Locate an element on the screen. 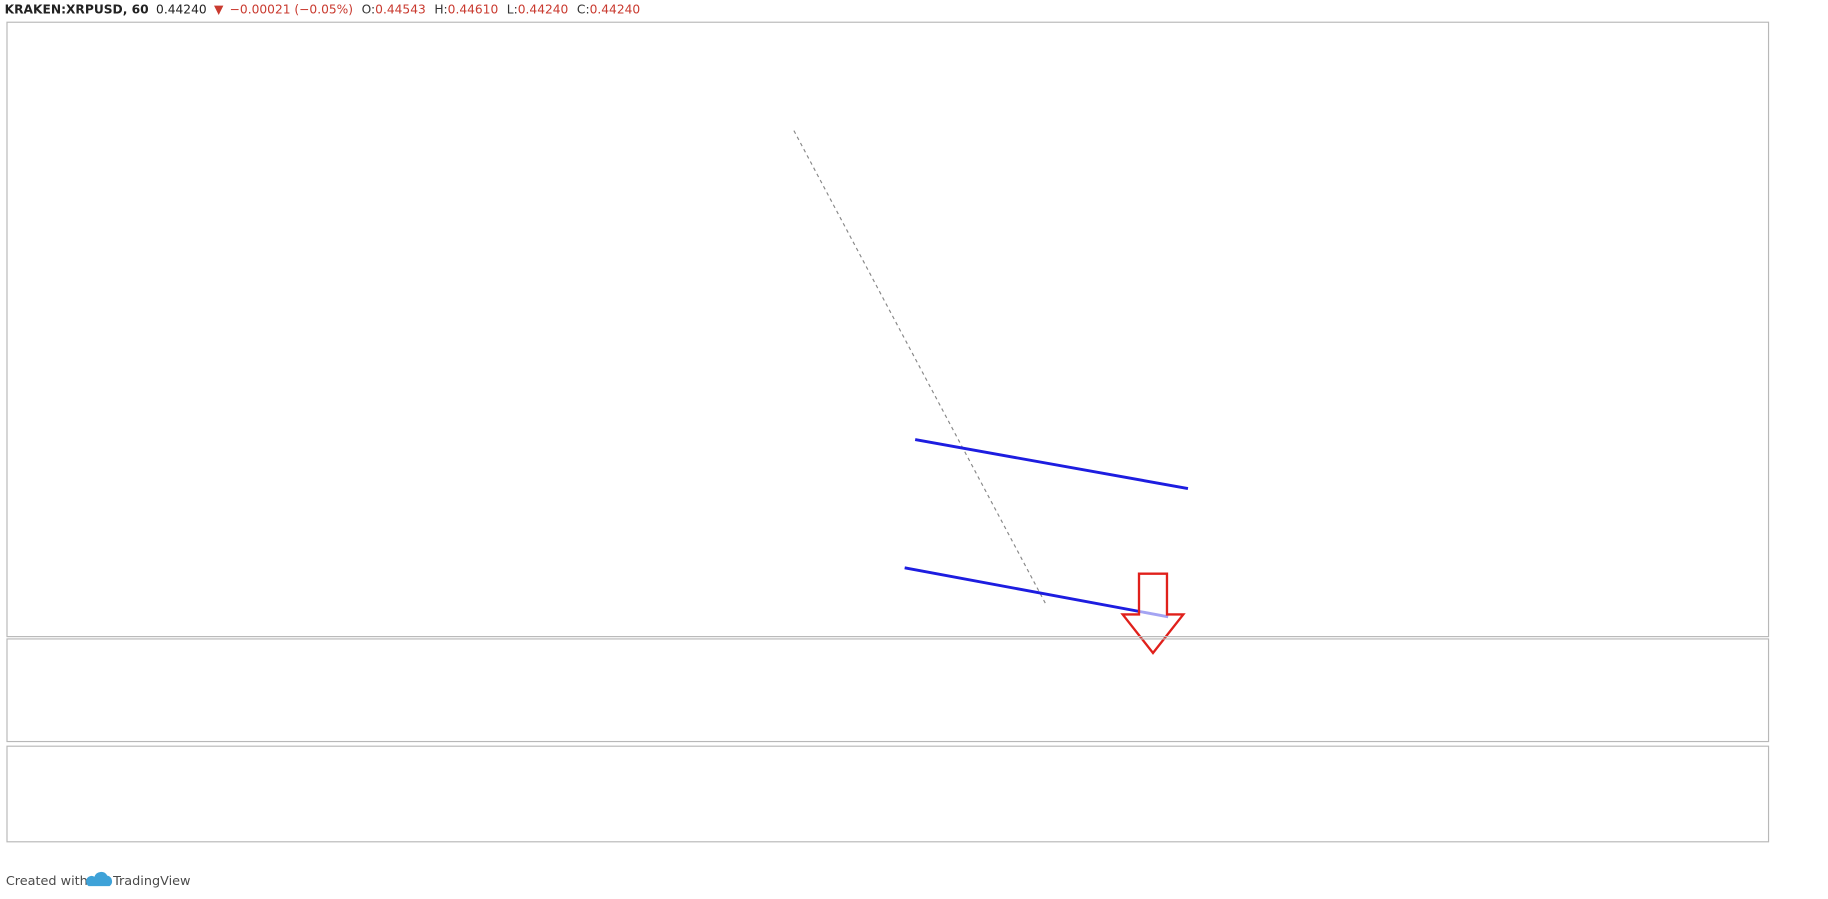  change-arrow: ▼ is located at coordinates (219, 9).